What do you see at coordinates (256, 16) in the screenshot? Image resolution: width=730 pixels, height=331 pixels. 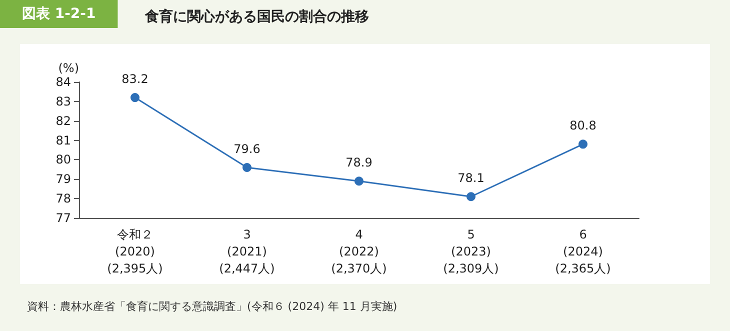 I see `chart-title: 食育に関心がある国民の割合の推移` at bounding box center [256, 16].